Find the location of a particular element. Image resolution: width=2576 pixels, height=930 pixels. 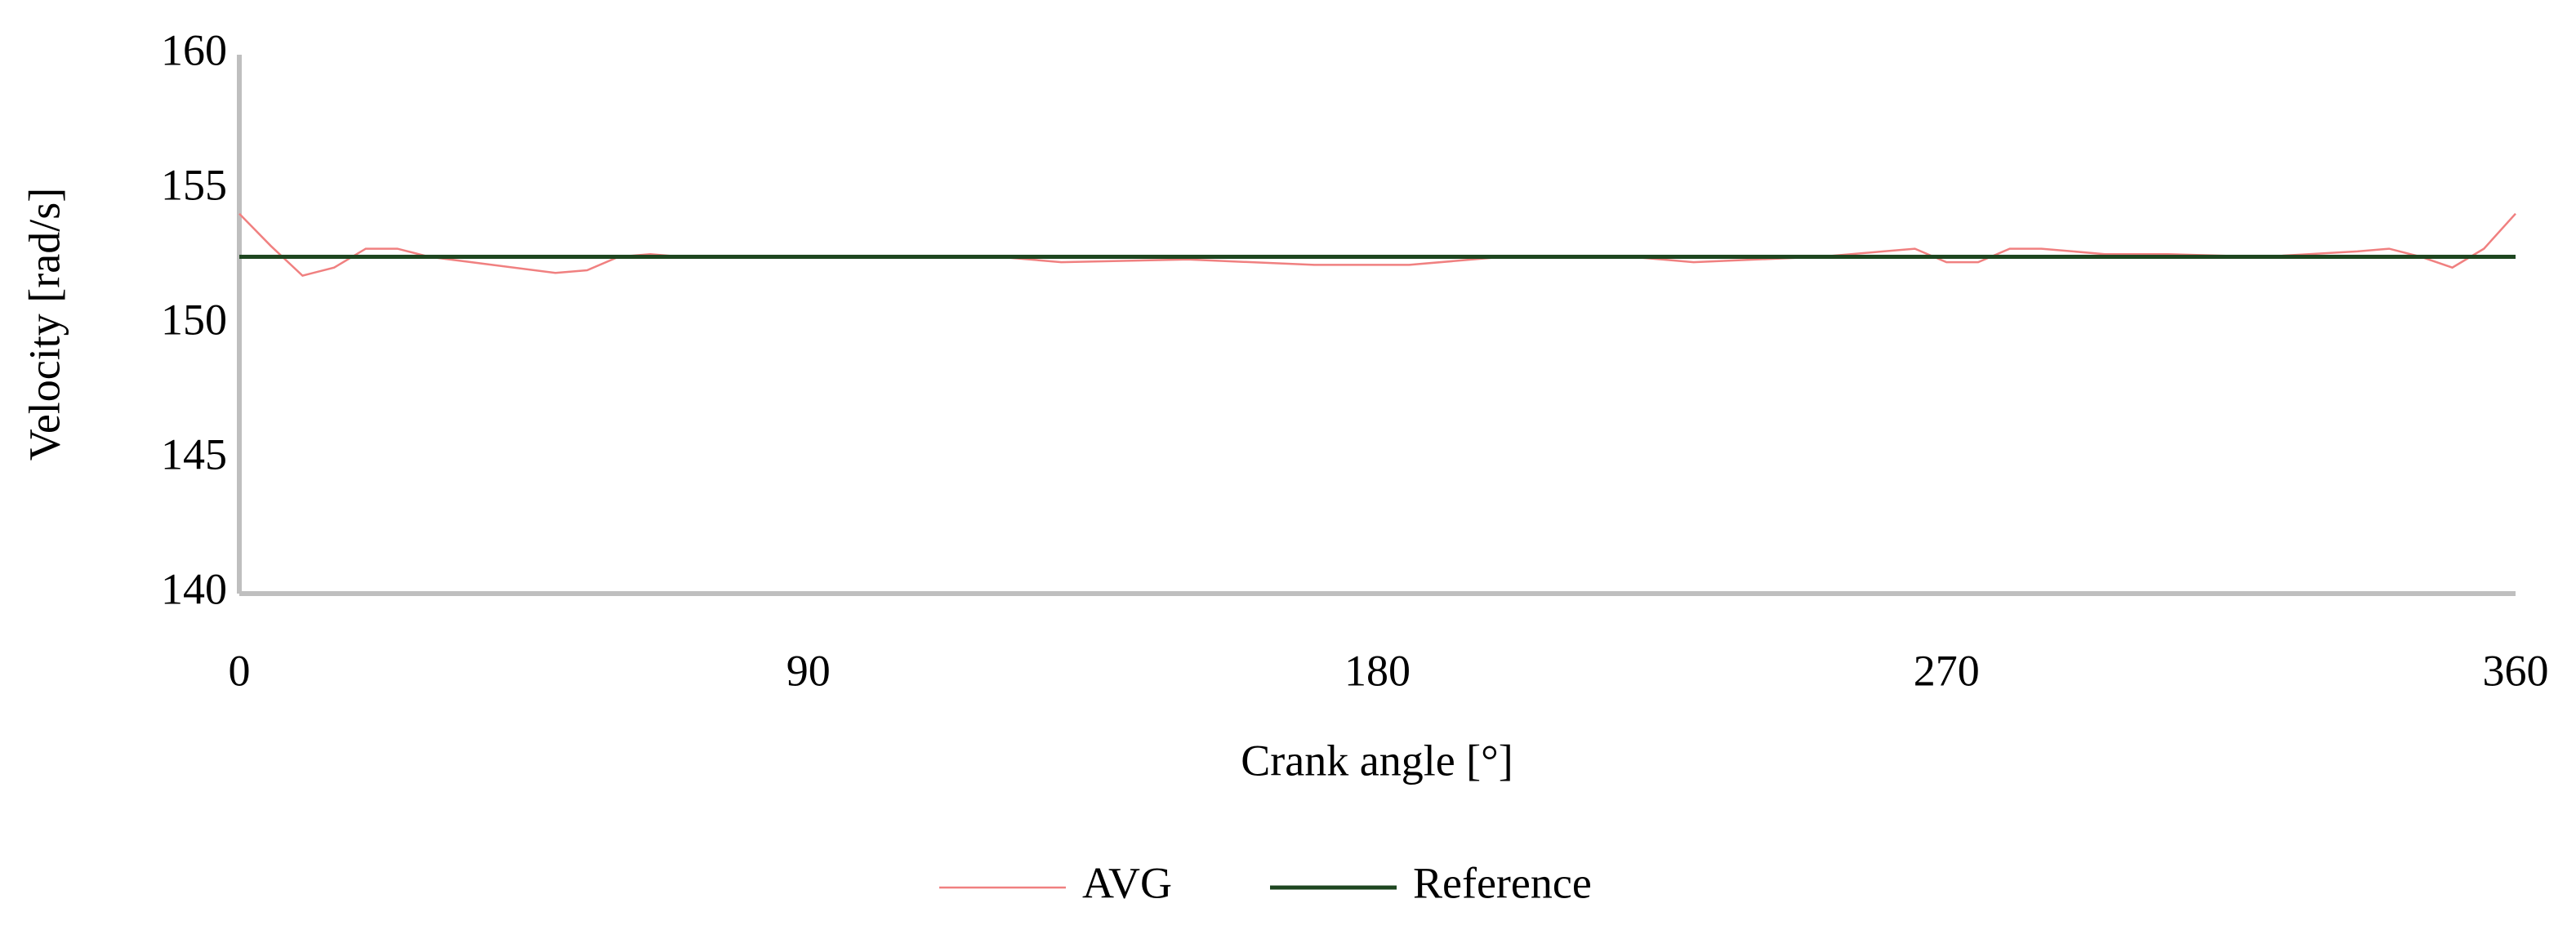

y-axis-title: Velocity [rad/s] is located at coordinates (44, 324).